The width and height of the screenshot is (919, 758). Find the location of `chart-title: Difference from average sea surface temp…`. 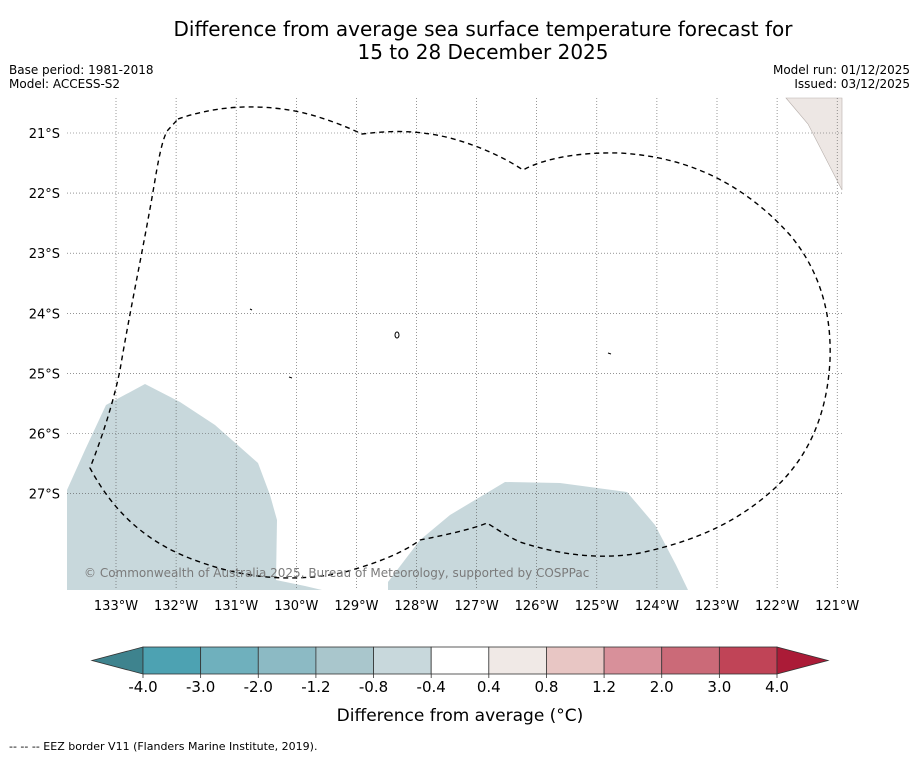

chart-title: Difference from average sea surface temp… is located at coordinates (459, 41).